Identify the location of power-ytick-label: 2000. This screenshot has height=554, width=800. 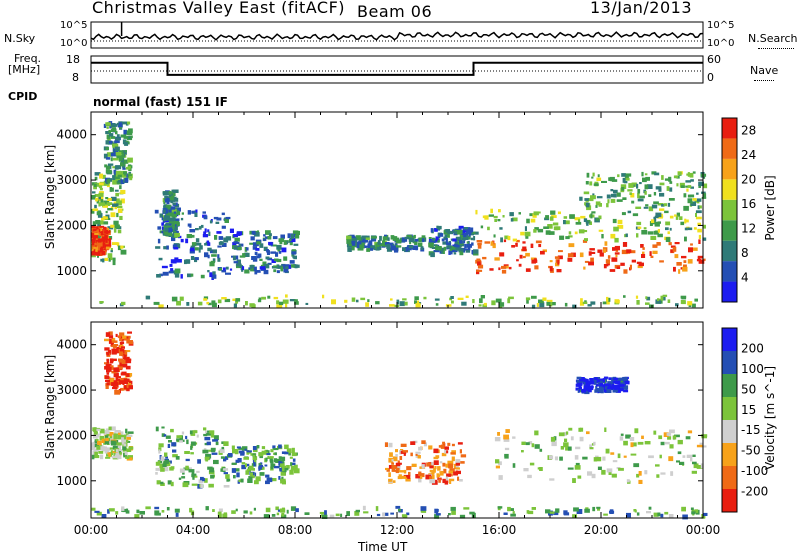
(71, 225).